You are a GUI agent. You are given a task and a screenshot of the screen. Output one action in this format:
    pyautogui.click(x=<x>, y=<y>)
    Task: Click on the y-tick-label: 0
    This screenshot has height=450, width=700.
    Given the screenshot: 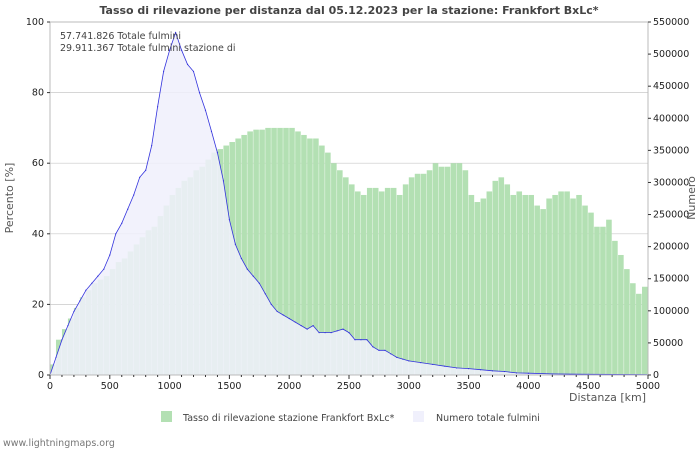 What is the action you would take?
    pyautogui.click(x=41, y=375)
    